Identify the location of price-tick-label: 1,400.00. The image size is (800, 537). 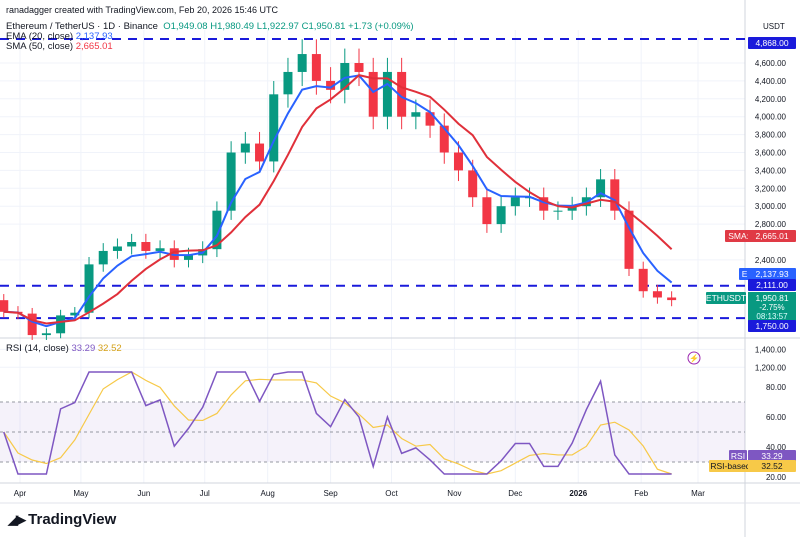
(771, 349).